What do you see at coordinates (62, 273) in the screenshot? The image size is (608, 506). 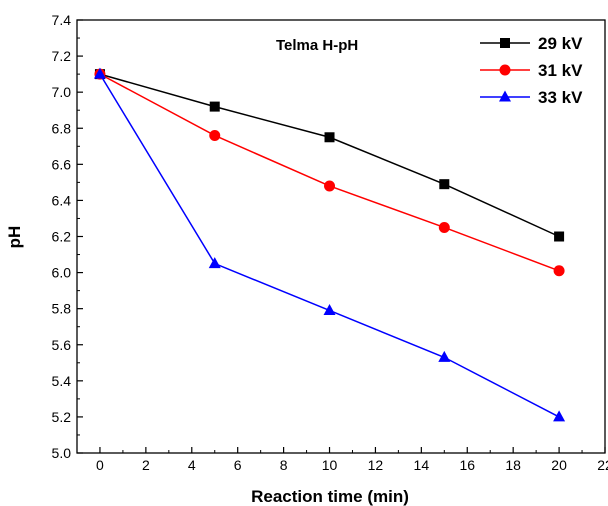 I see `y-tick-label: 6.0` at bounding box center [62, 273].